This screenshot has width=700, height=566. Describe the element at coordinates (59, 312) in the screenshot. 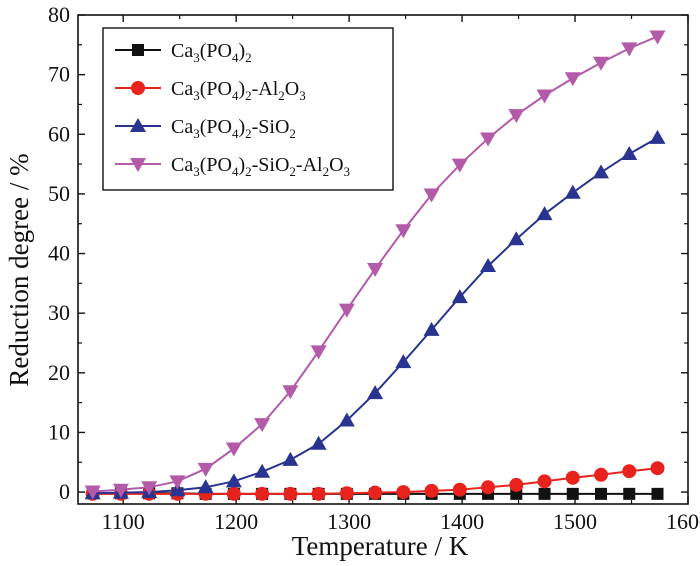

I see `y-tick-label: 30` at that location.